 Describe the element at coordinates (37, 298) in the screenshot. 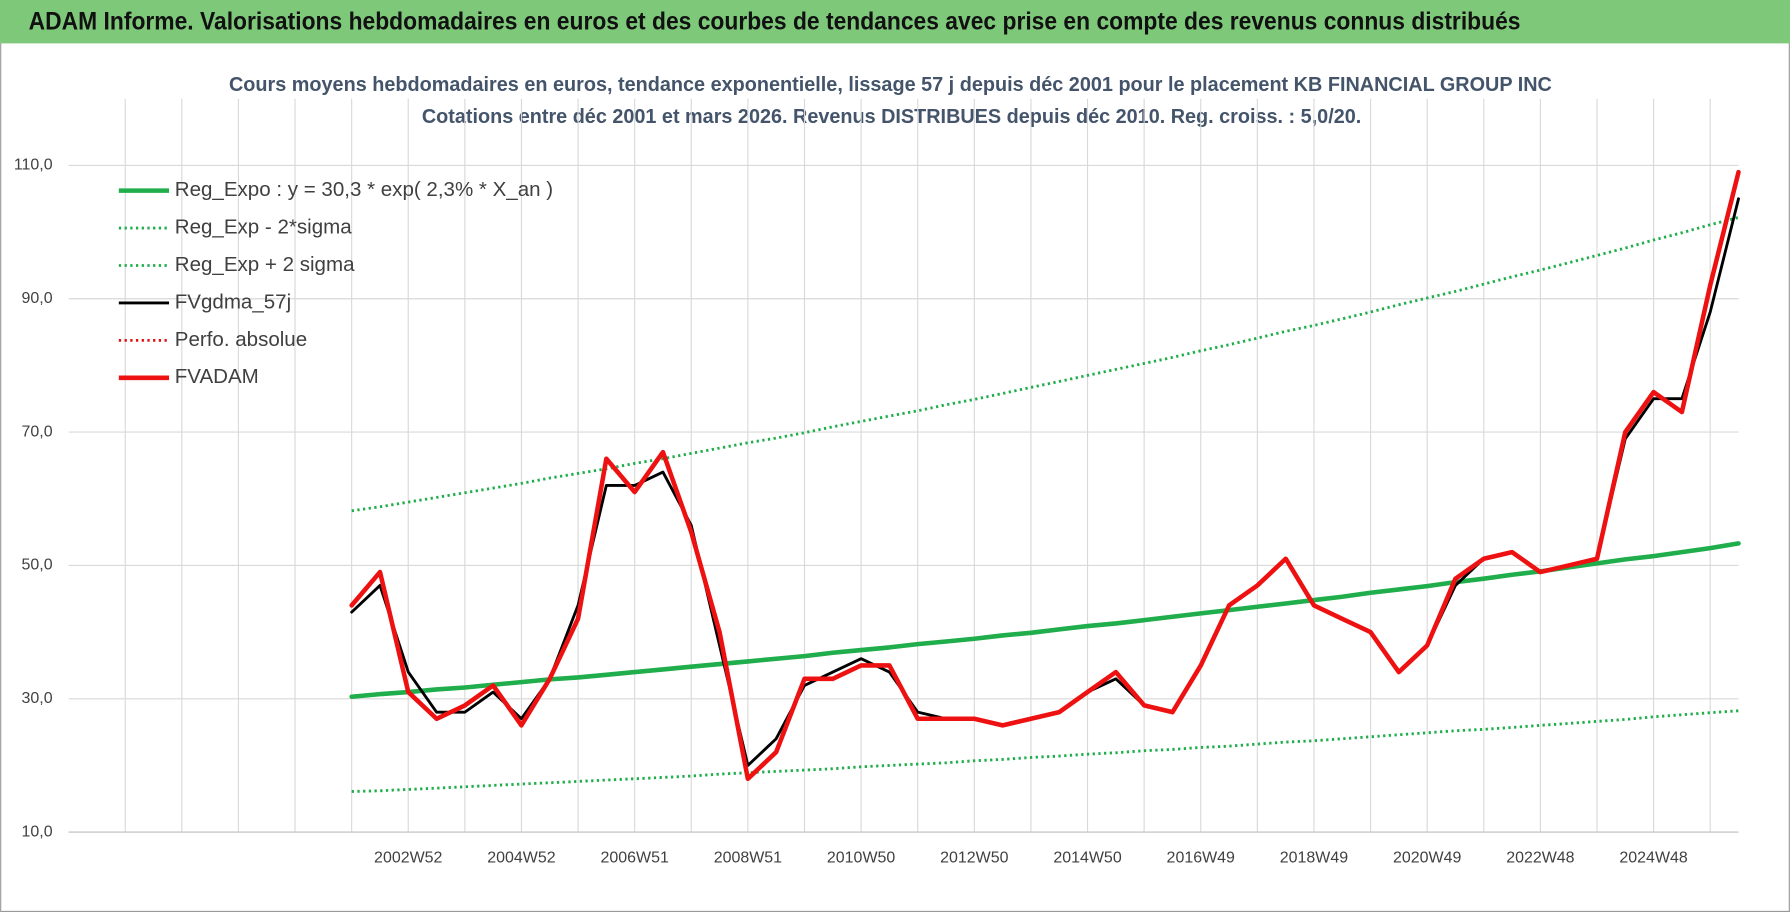

I see `y-tick-label: 90,0` at that location.